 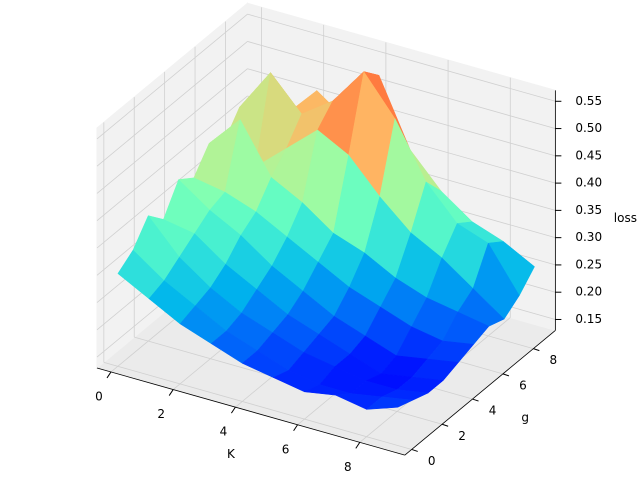 What do you see at coordinates (588, 210) in the screenshot?
I see `z-tick-label: 0.35` at bounding box center [588, 210].